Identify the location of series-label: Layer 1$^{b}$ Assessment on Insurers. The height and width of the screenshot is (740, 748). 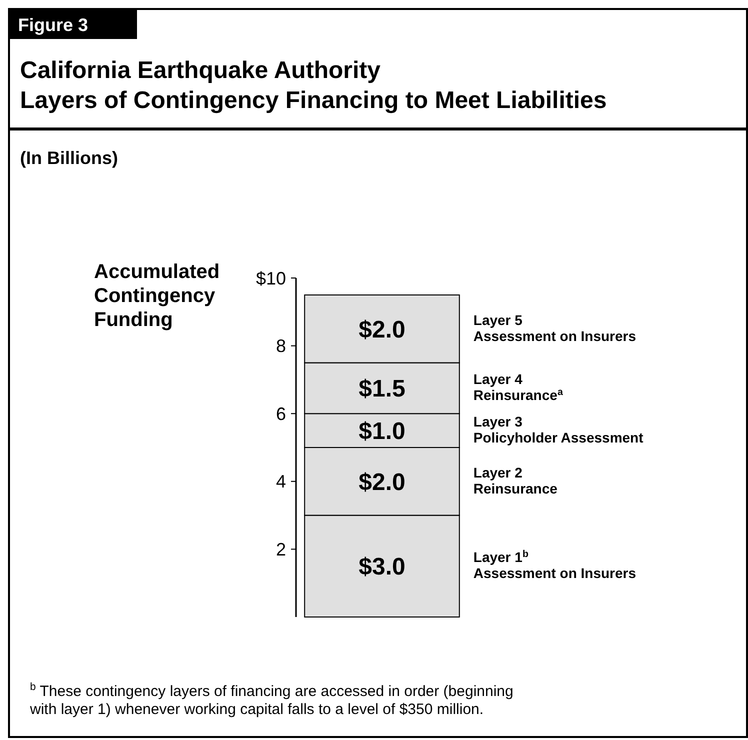
(554, 565).